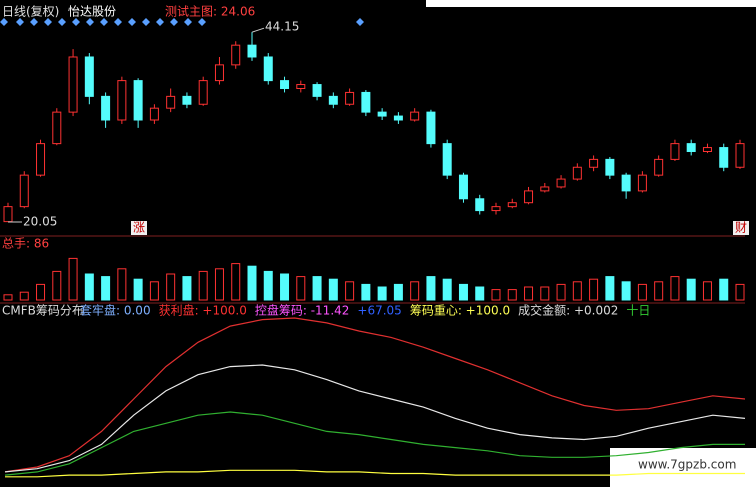  I want to click on cmfb-line, so click(375, 473).